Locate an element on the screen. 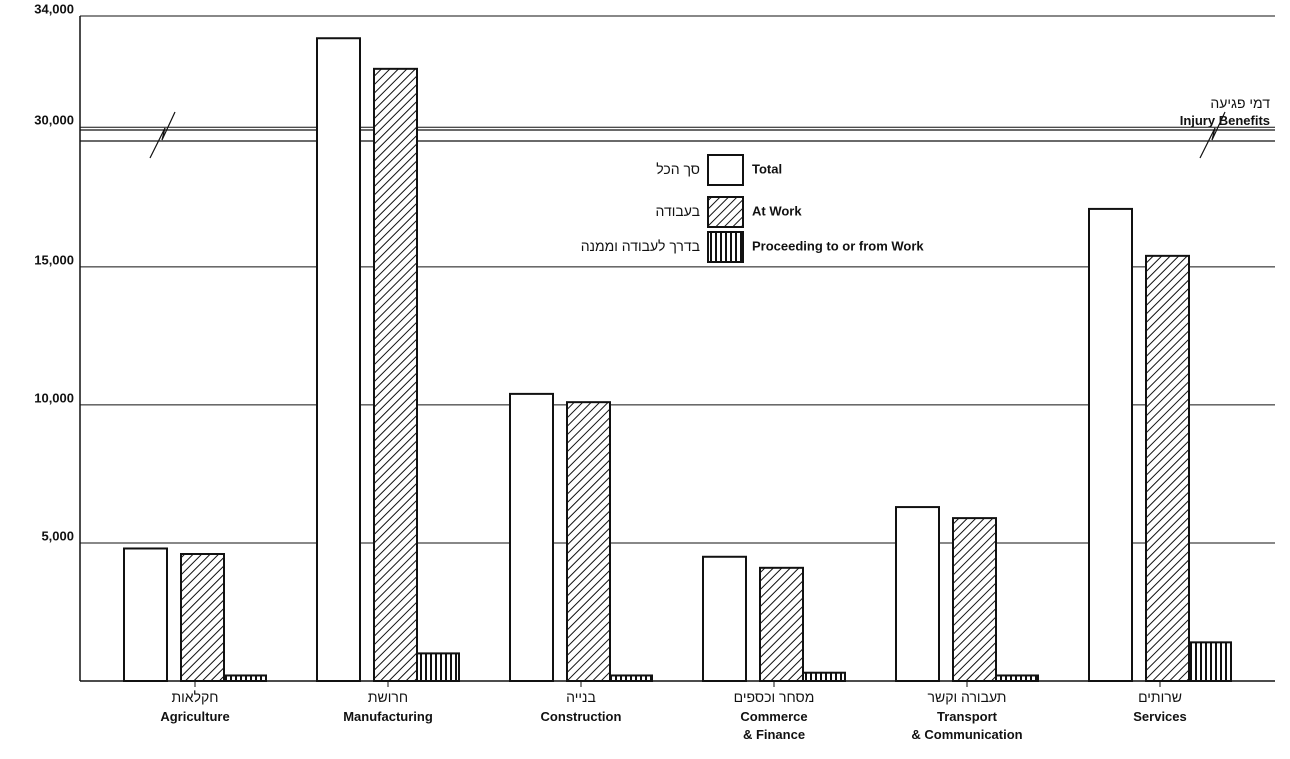  x-tick-label-he: מסחר וכספים is located at coordinates (774, 697).